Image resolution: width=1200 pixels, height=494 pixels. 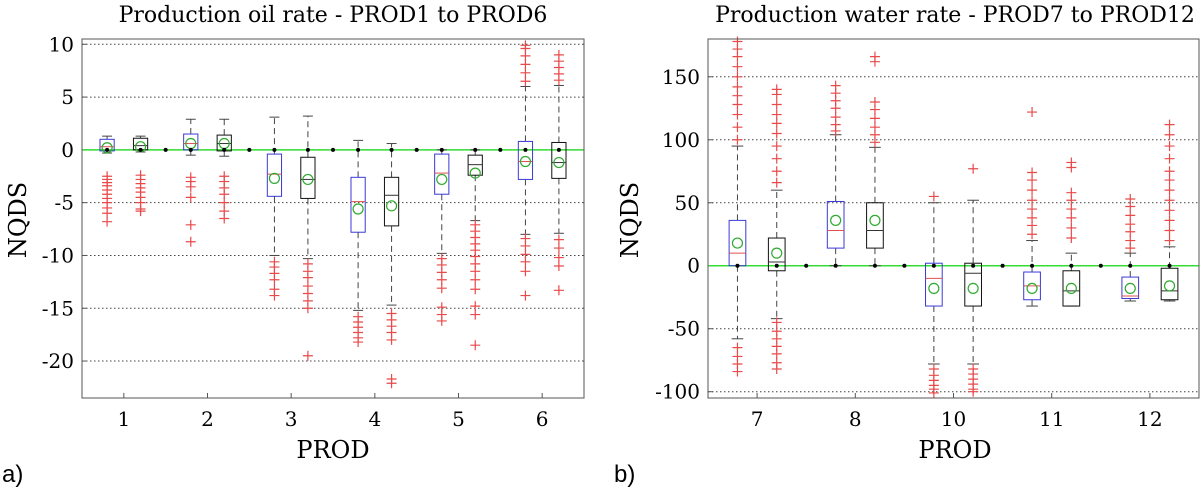 I want to click on chart-b-ytick-label: 150, so click(x=681, y=77).